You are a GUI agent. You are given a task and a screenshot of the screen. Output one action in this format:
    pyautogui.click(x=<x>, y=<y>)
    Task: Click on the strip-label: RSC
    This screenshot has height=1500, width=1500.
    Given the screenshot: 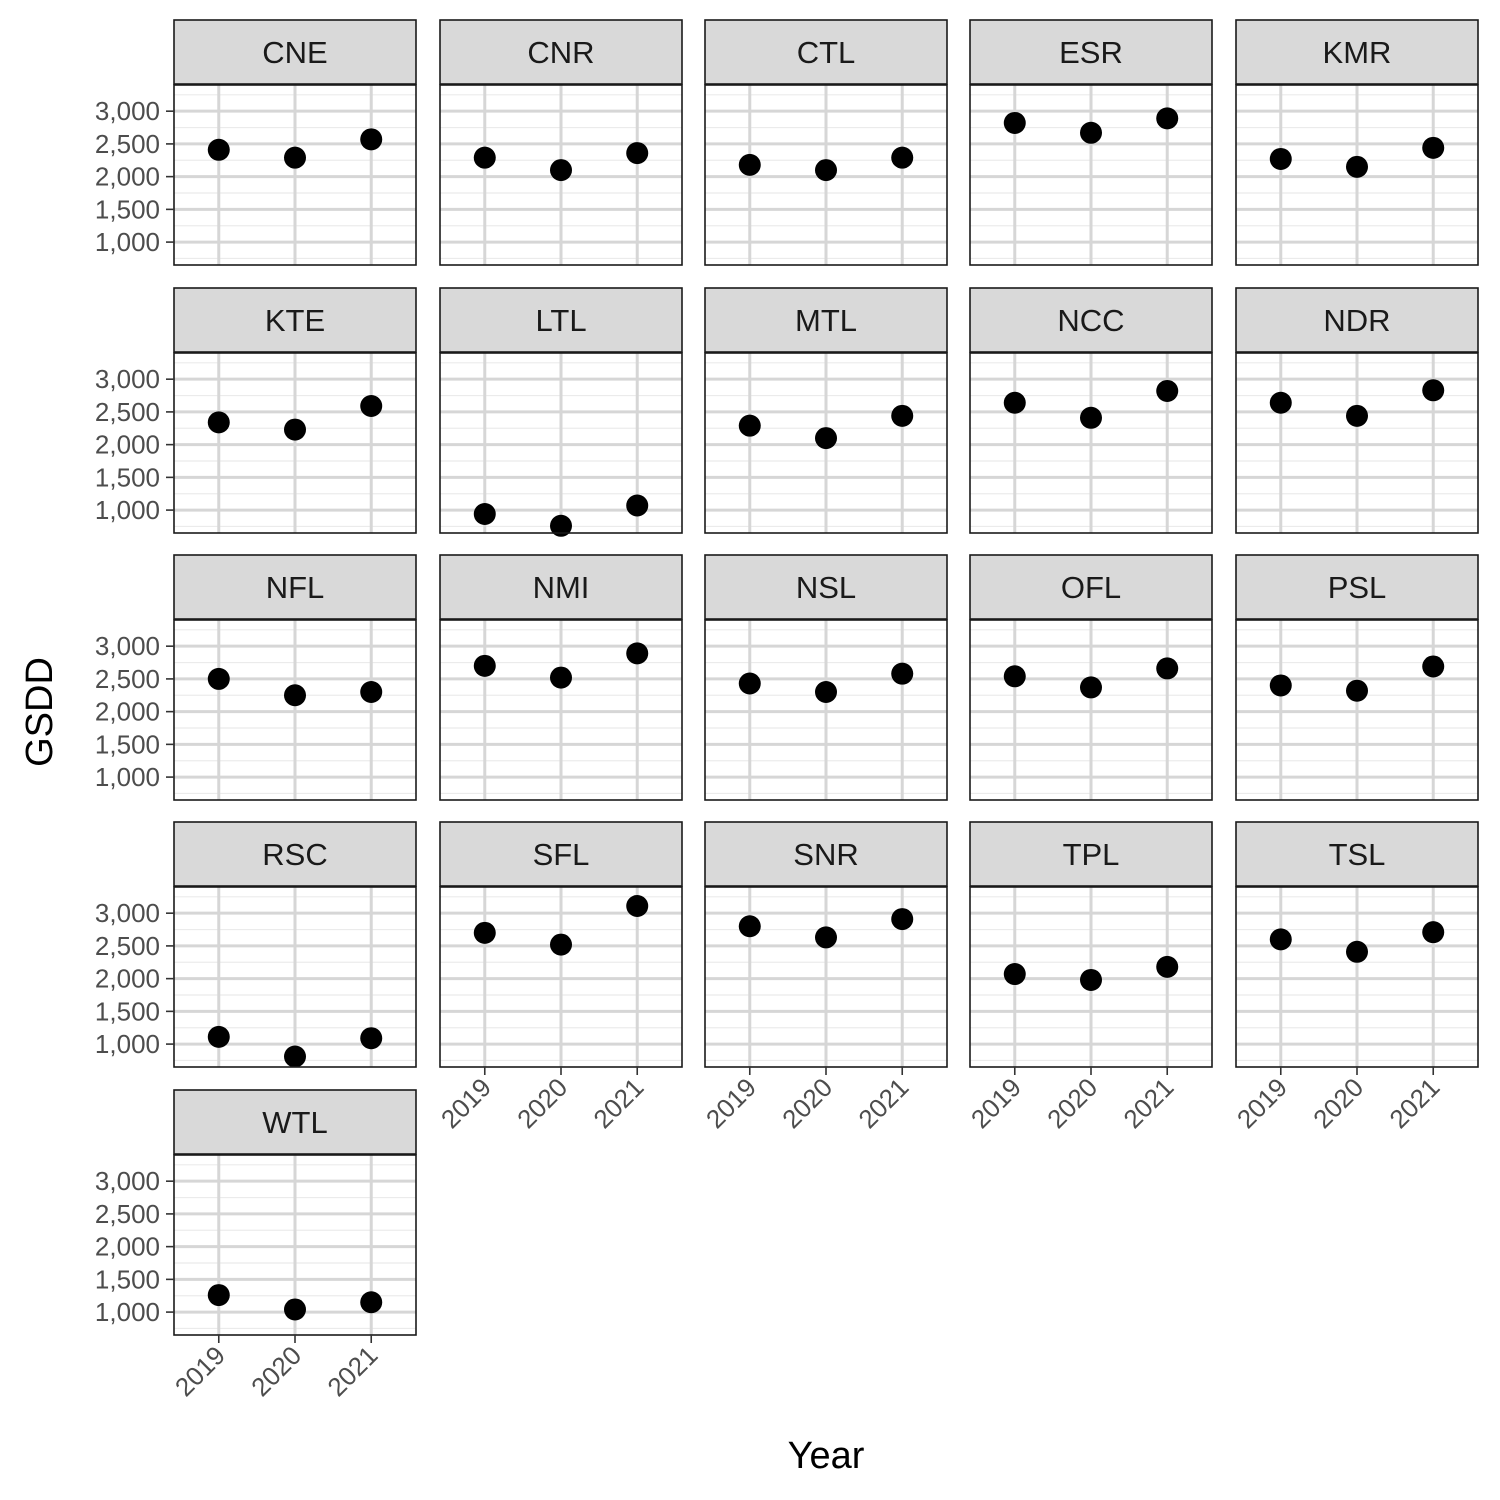 What is the action you would take?
    pyautogui.click(x=294, y=854)
    